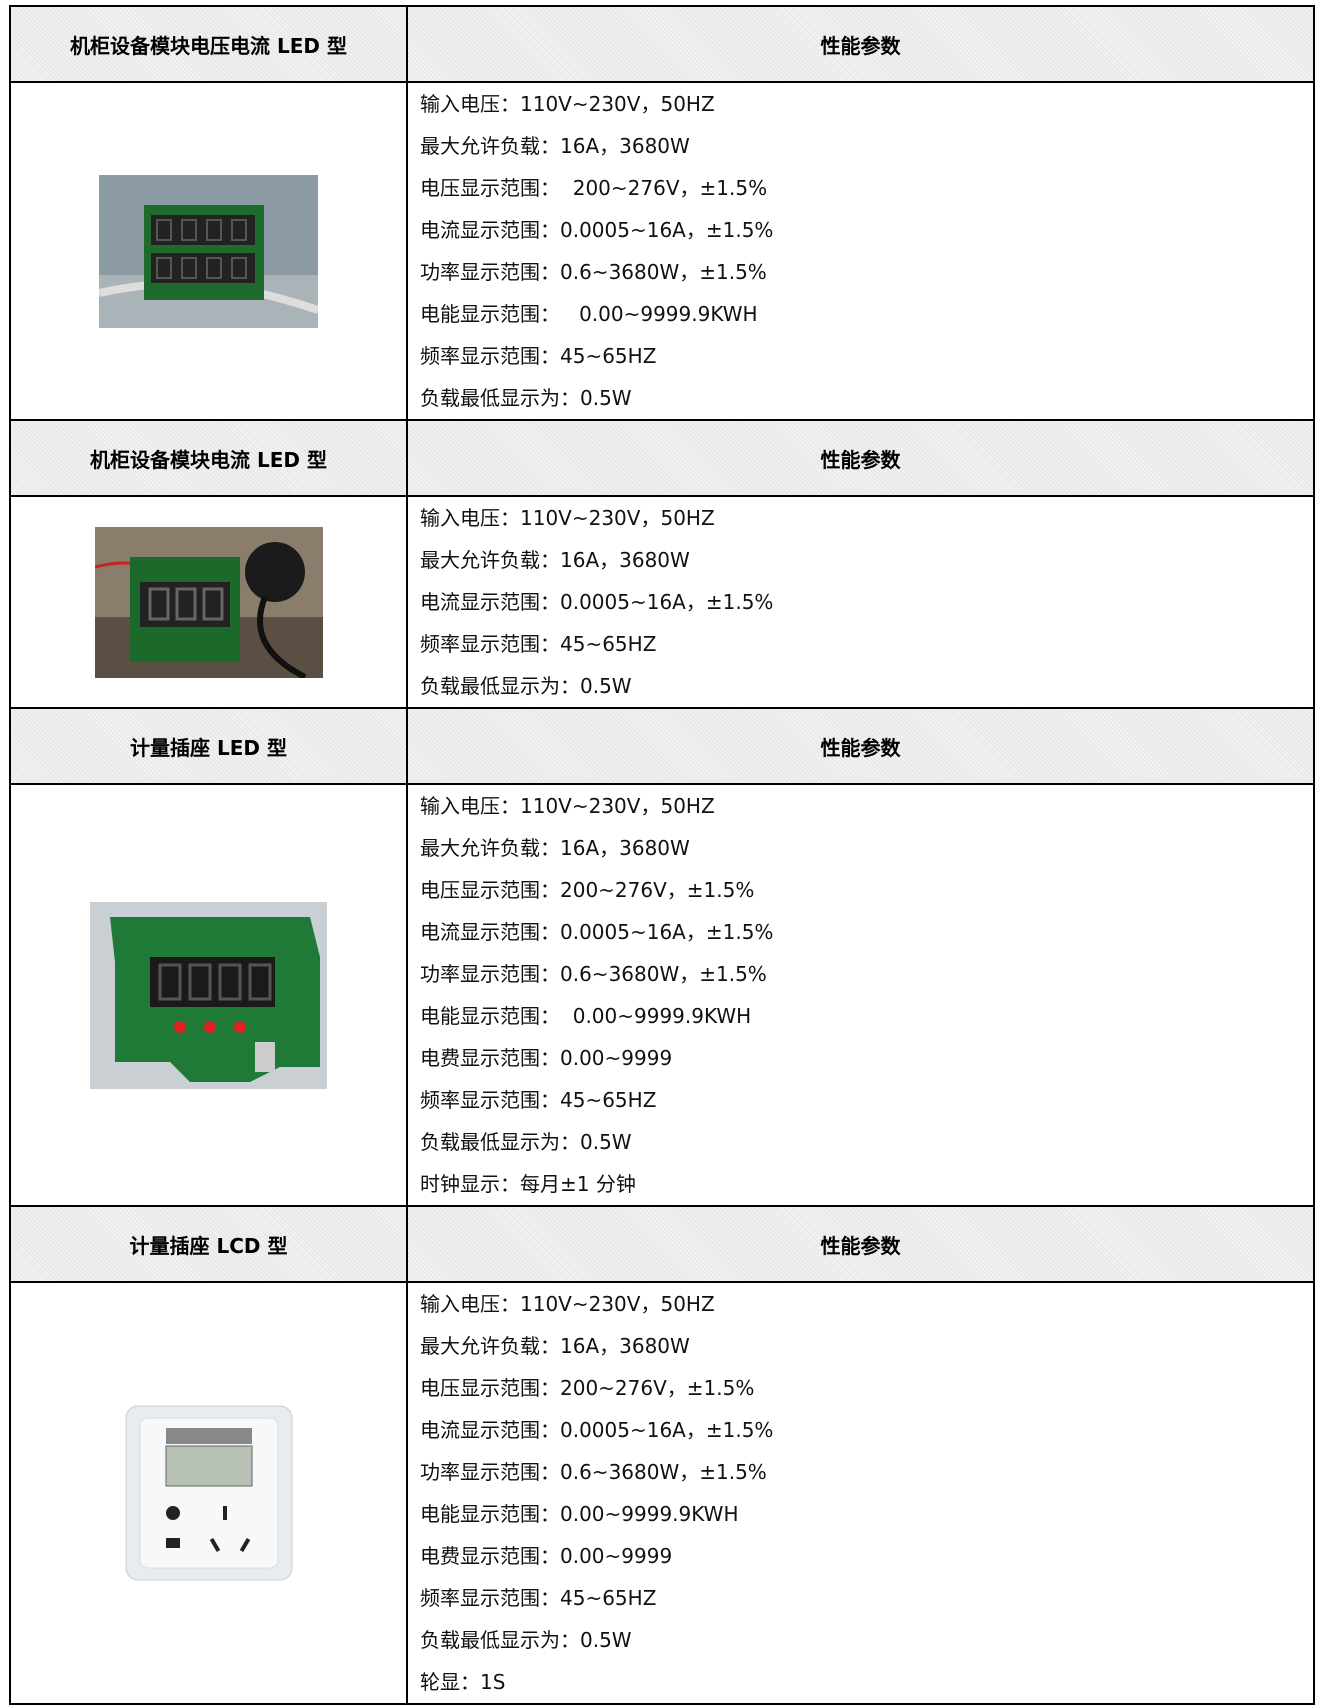 The height and width of the screenshot is (1705, 1324). What do you see at coordinates (208, 746) in the screenshot?
I see `product-name: 计量插座 LED 型` at bounding box center [208, 746].